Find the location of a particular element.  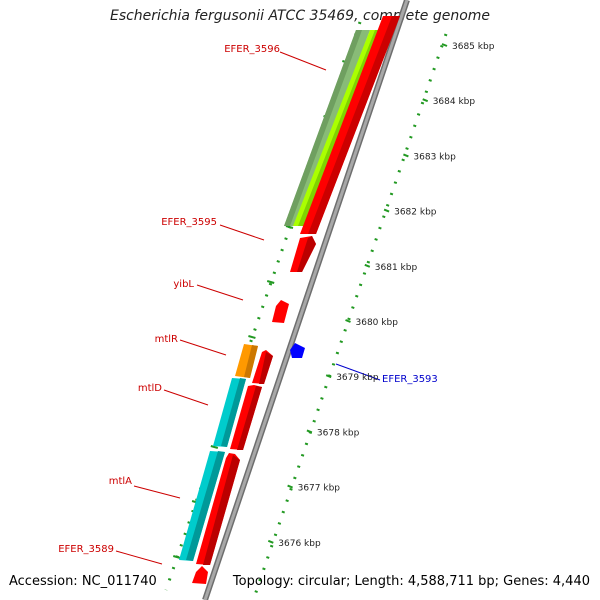

gene-efer-3596-sage is located at coordinates (327, 128).